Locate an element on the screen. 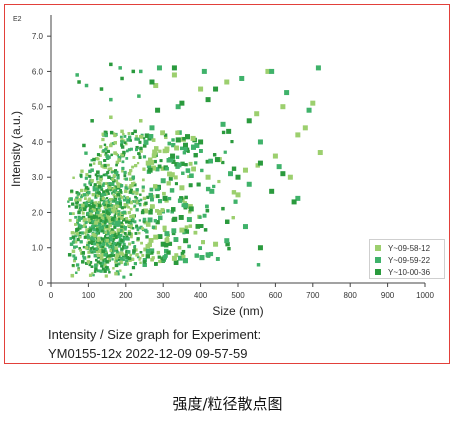 This screenshot has width=455, height=428. y-tick-label: 7.0 is located at coordinates (38, 36).